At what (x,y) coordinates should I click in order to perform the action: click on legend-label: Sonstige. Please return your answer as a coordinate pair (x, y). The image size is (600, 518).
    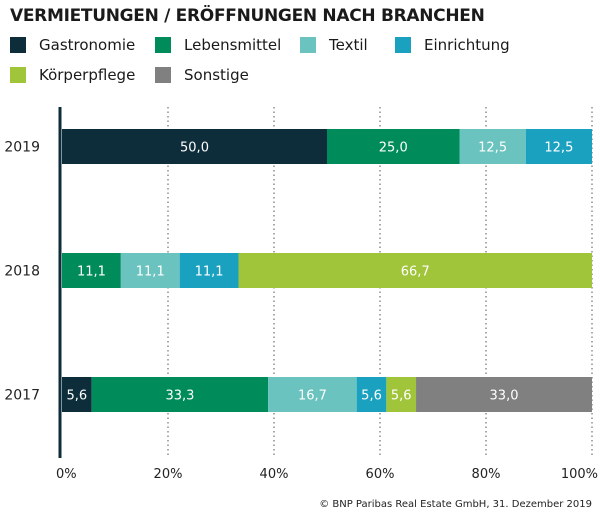
    Looking at the image, I should click on (216, 75).